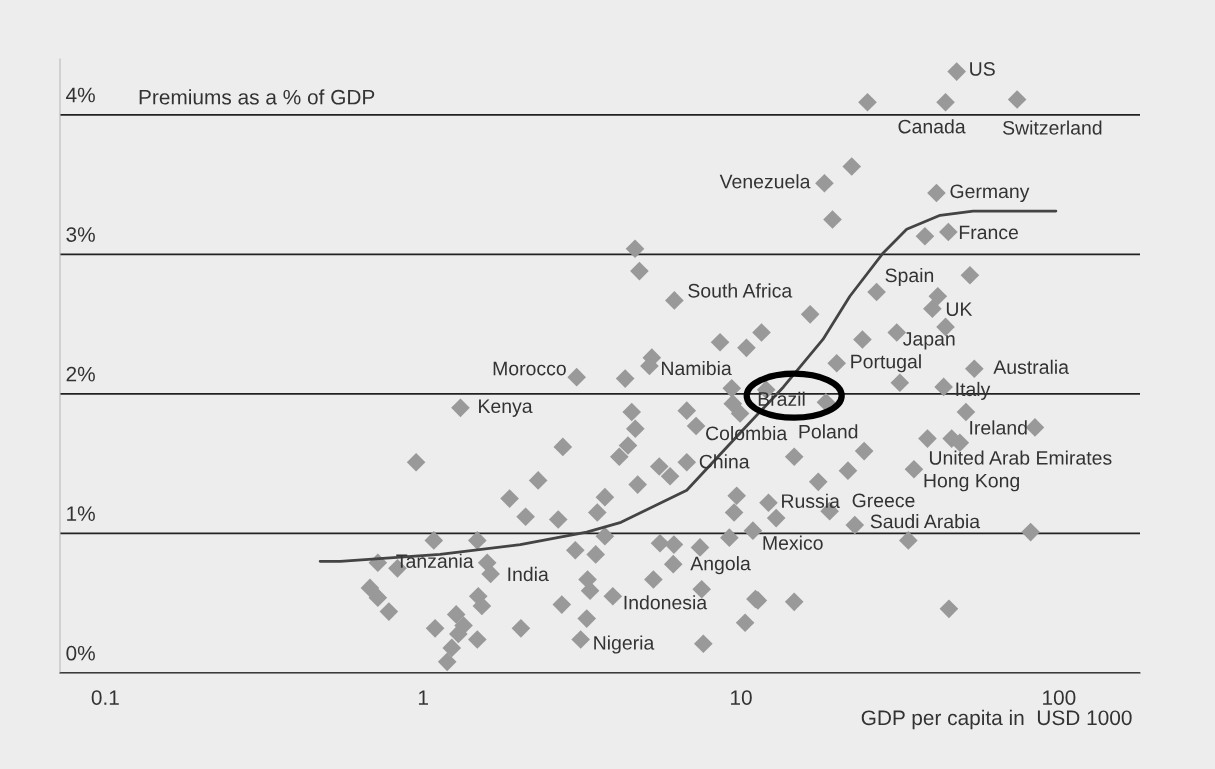  I want to click on x-tick-label: 1, so click(423, 697).